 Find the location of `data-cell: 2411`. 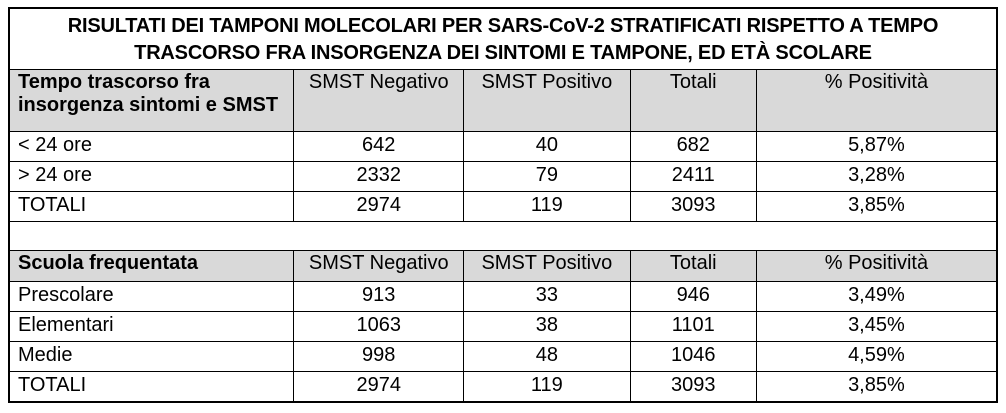

data-cell: 2411 is located at coordinates (693, 176).